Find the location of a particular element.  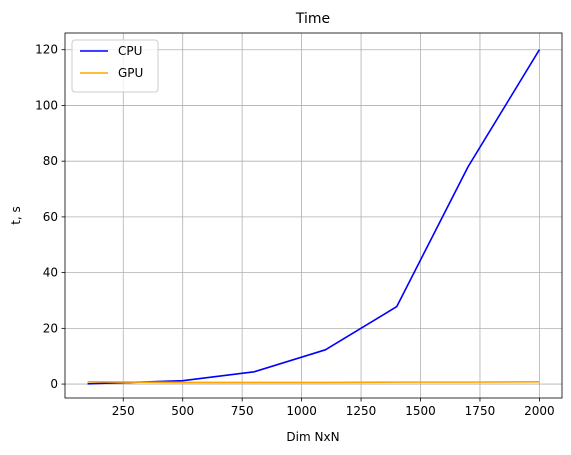

y-tick-label: 40 is located at coordinates (50, 273).